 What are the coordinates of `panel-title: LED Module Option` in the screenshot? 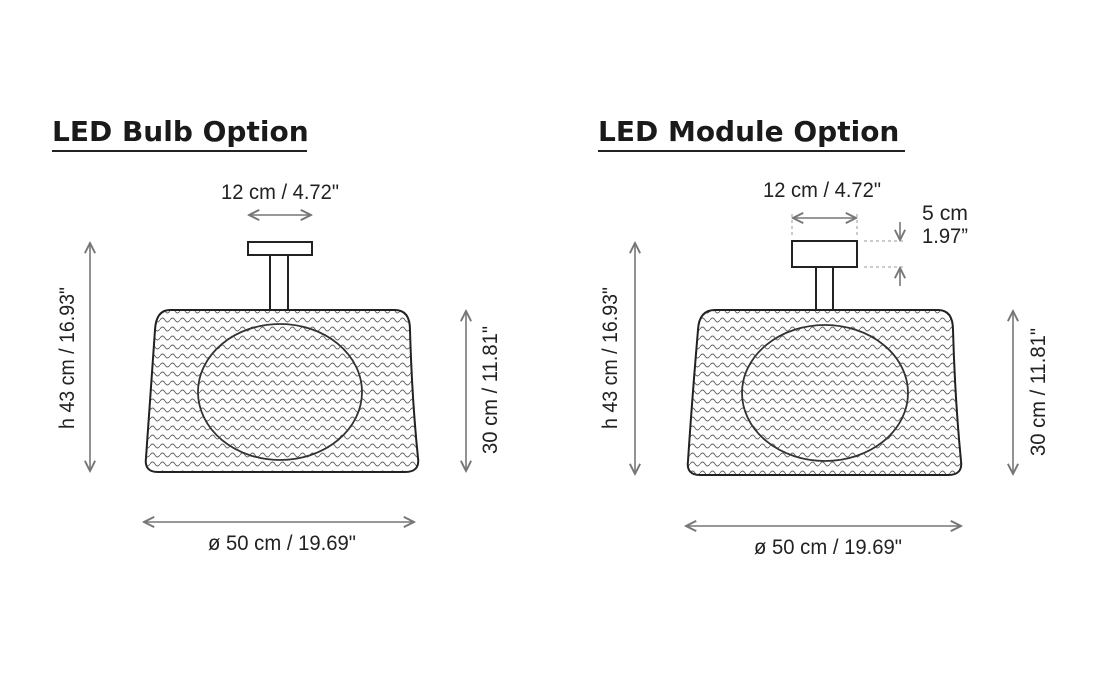 It's located at (748, 131).